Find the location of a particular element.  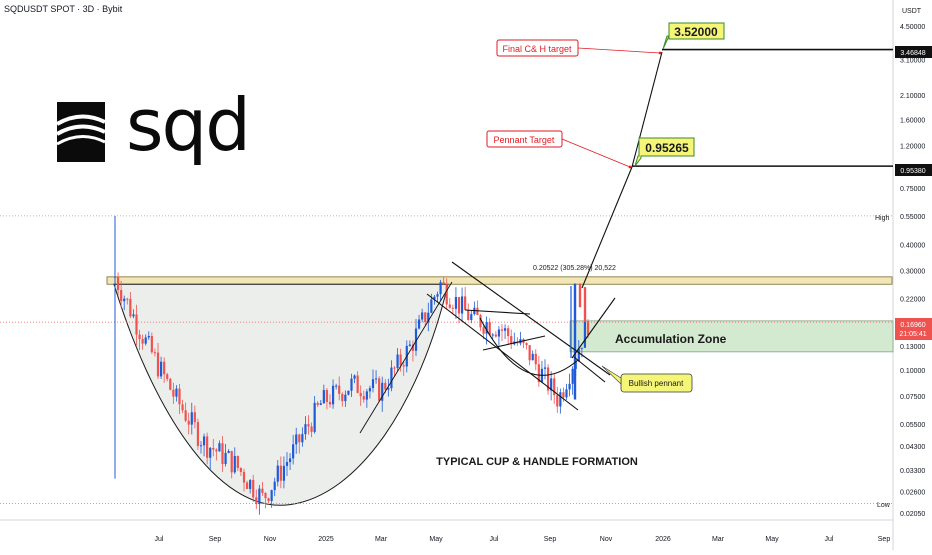

final-level-marker: 3.46848 is located at coordinates (913, 52).